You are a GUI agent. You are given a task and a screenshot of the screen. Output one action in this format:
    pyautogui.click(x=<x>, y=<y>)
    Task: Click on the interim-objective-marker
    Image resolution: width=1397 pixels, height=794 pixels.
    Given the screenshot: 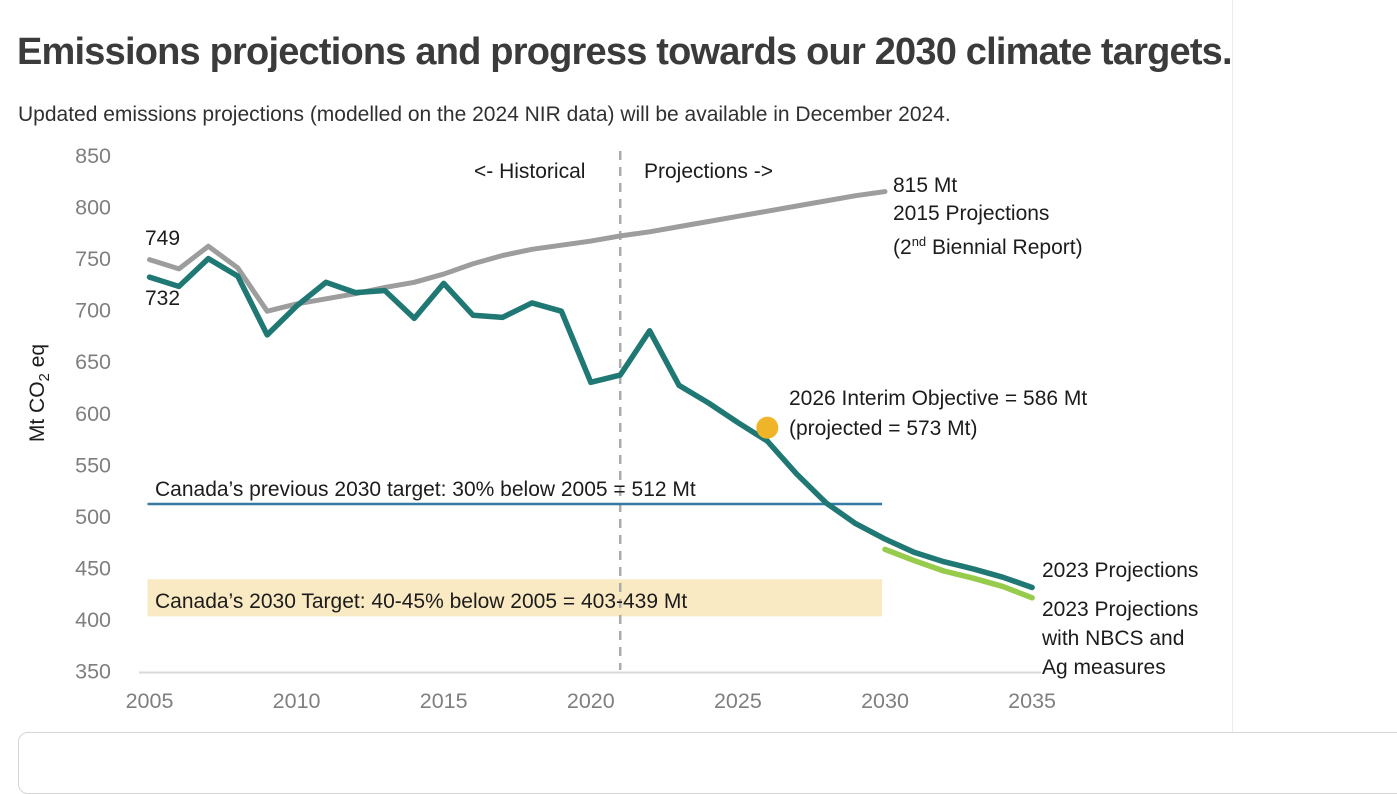 What is the action you would take?
    pyautogui.click(x=767, y=427)
    